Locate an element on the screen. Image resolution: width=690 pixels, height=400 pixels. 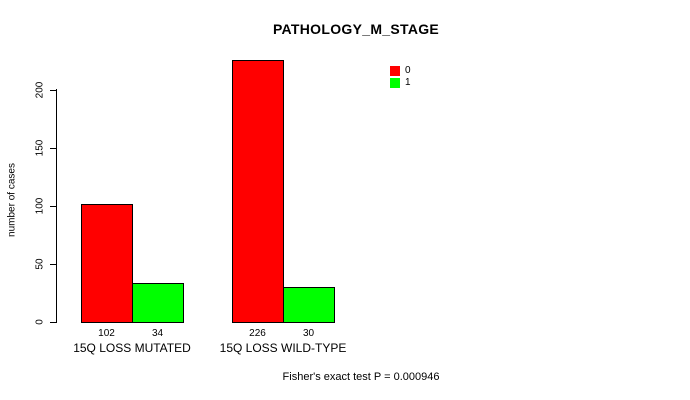
x-category-label: 15Q LOSS MUTATED is located at coordinates (132, 348).